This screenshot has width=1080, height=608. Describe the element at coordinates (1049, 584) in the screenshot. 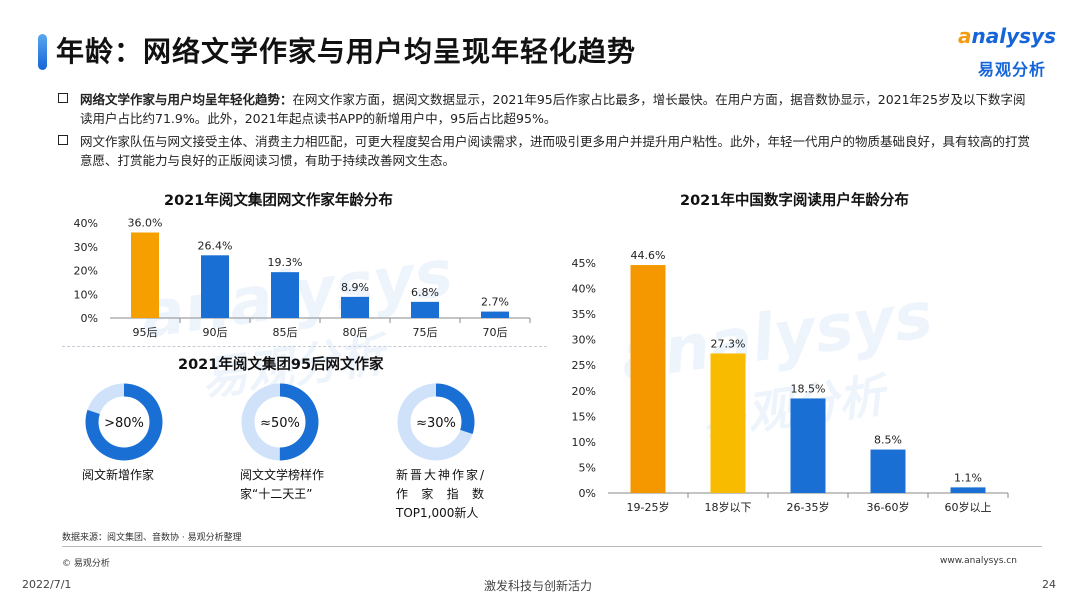

I see `page-number: 24` at that location.